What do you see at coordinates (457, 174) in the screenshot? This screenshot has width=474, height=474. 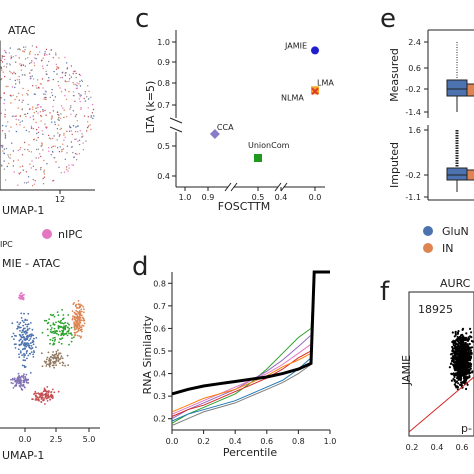 I see `box-glun-imputed` at bounding box center [457, 174].